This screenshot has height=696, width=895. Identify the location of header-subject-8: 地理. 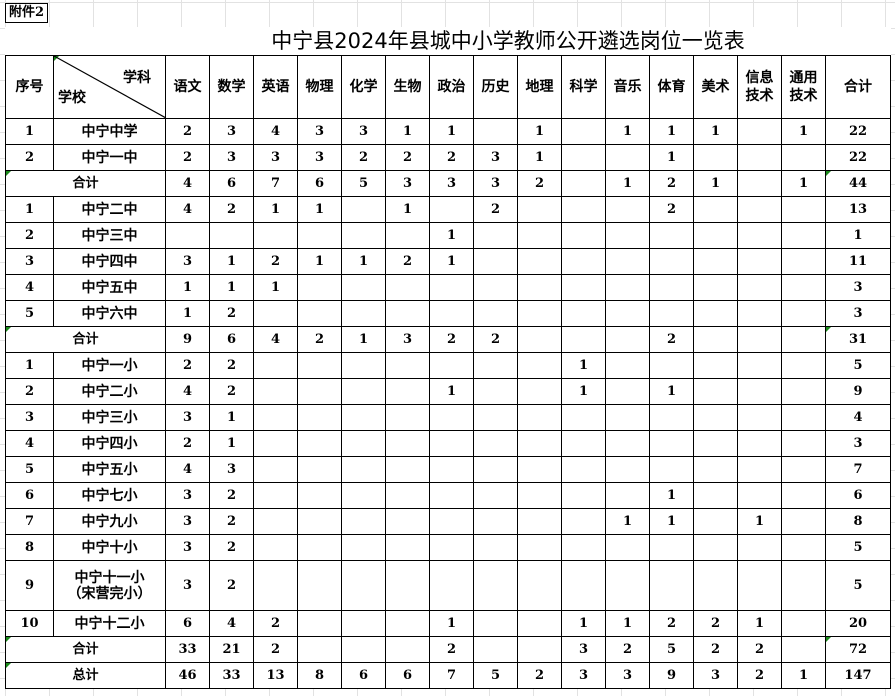
(539, 87).